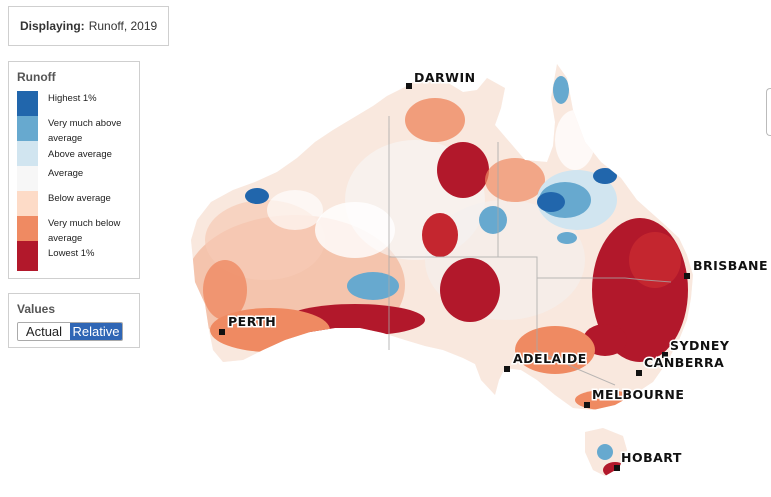  I want to click on city-label-adelaide: ADELAIDE, so click(550, 358).